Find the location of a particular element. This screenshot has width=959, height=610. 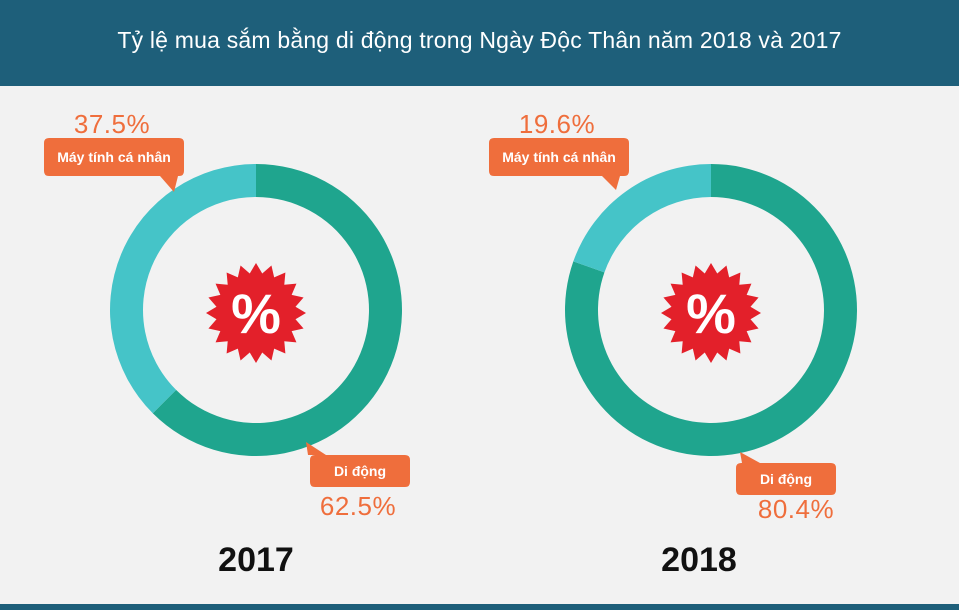

slice-mobile-2017 is located at coordinates (277, 310).